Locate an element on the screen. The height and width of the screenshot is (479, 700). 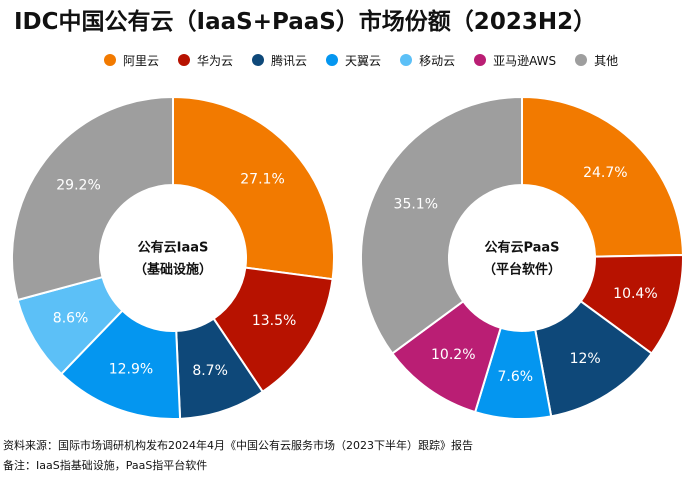
legend: 阿里云 华为云 腾讯云 天翼云 移动云 亚马逊AWS 其他 is located at coordinates (384, 60).